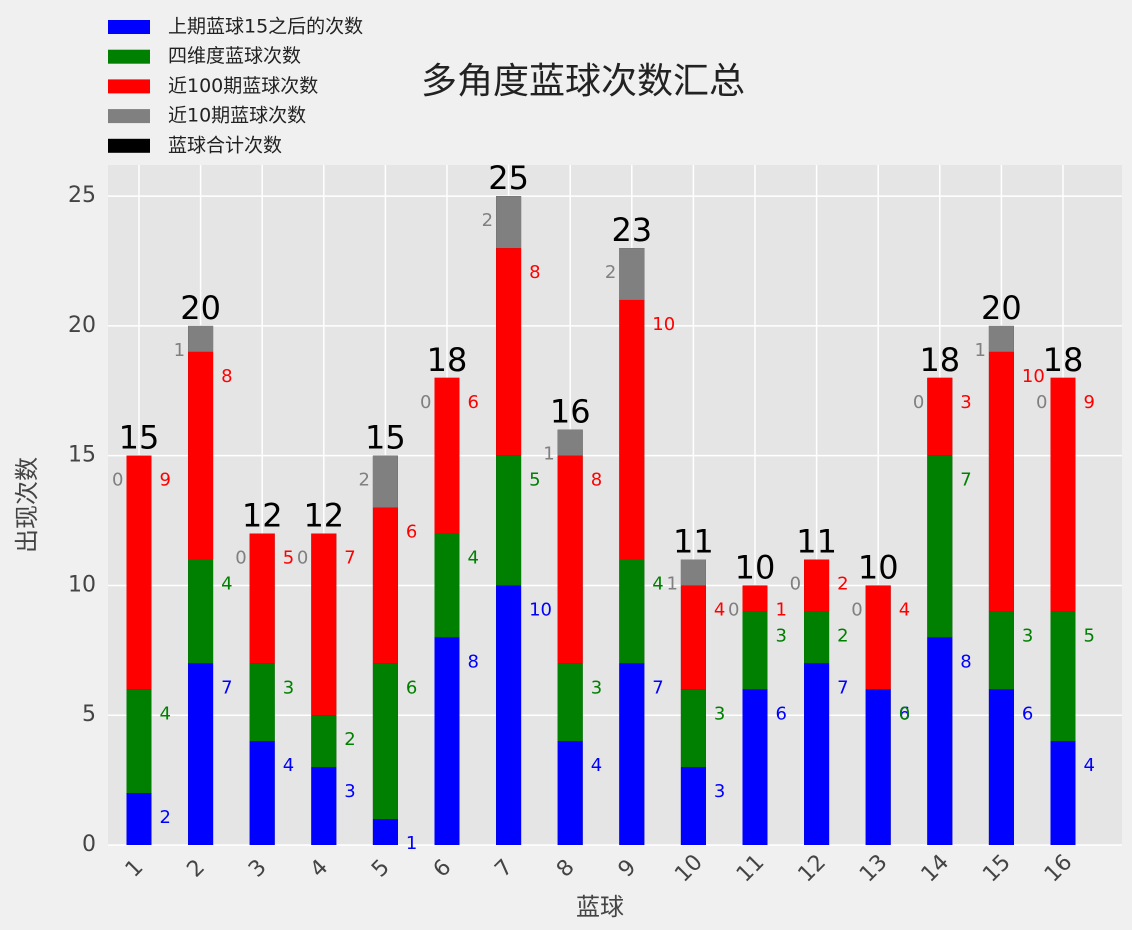 This screenshot has width=1132, height=930. Describe the element at coordinates (196, 869) in the screenshot. I see `x-tick-label: 2` at that location.